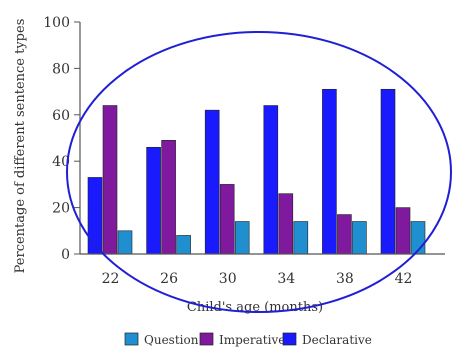 The width and height of the screenshot is (456, 359). Describe the element at coordinates (289, 339) in the screenshot. I see `legend-swatch-declarative` at that location.